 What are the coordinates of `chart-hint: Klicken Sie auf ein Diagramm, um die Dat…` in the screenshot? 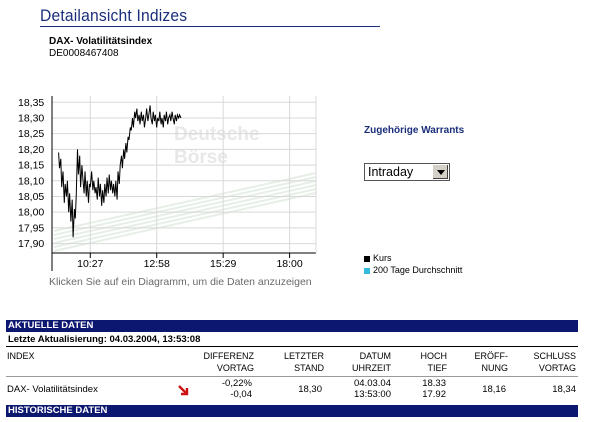 It's located at (180, 282).